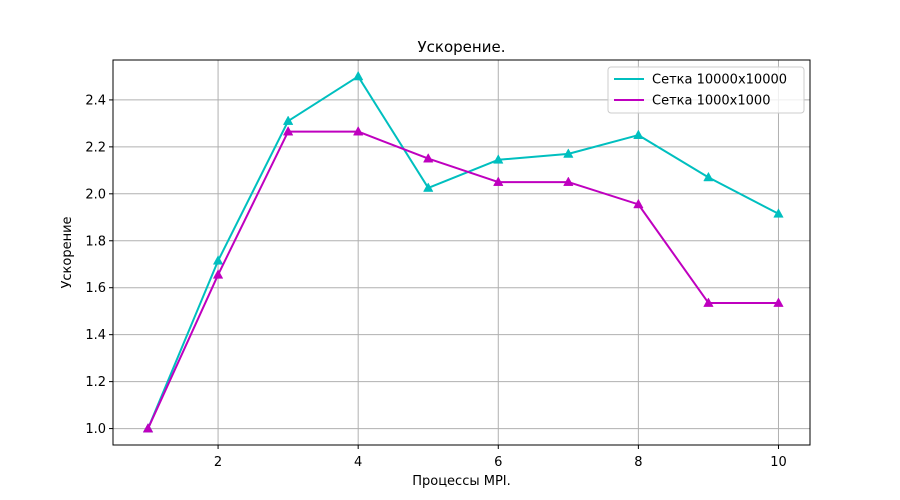 The height and width of the screenshot is (500, 900). Describe the element at coordinates (95, 147) in the screenshot. I see `y-tick-label: 2.2` at that location.